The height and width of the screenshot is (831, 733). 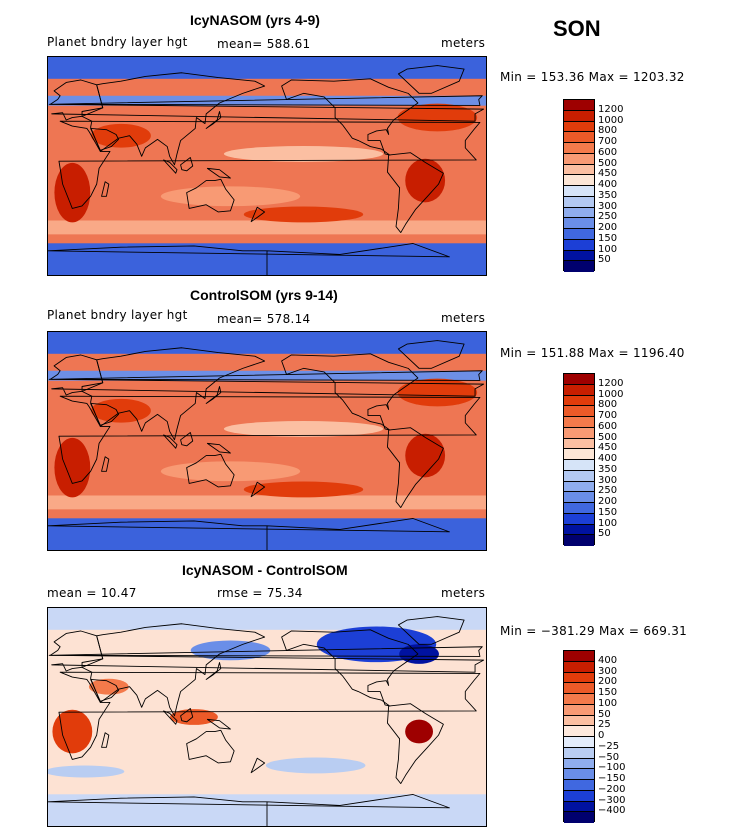 I want to click on colorbar-tick-label: 1000, so click(x=611, y=394).